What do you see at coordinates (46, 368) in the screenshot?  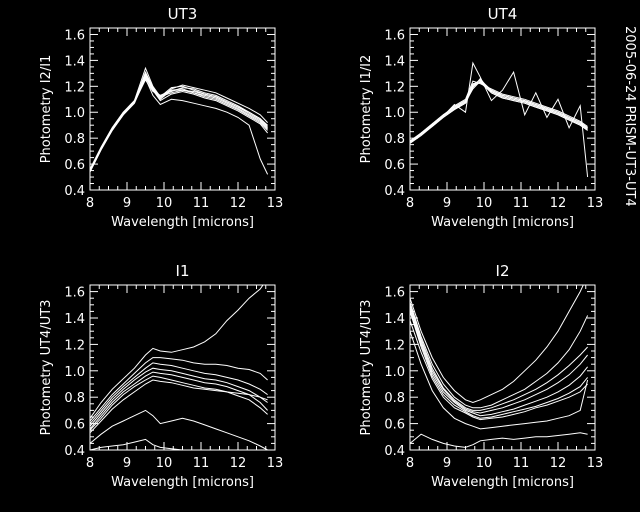 I see `y-axis-label: Photometry UT4/UT3` at bounding box center [46, 368].